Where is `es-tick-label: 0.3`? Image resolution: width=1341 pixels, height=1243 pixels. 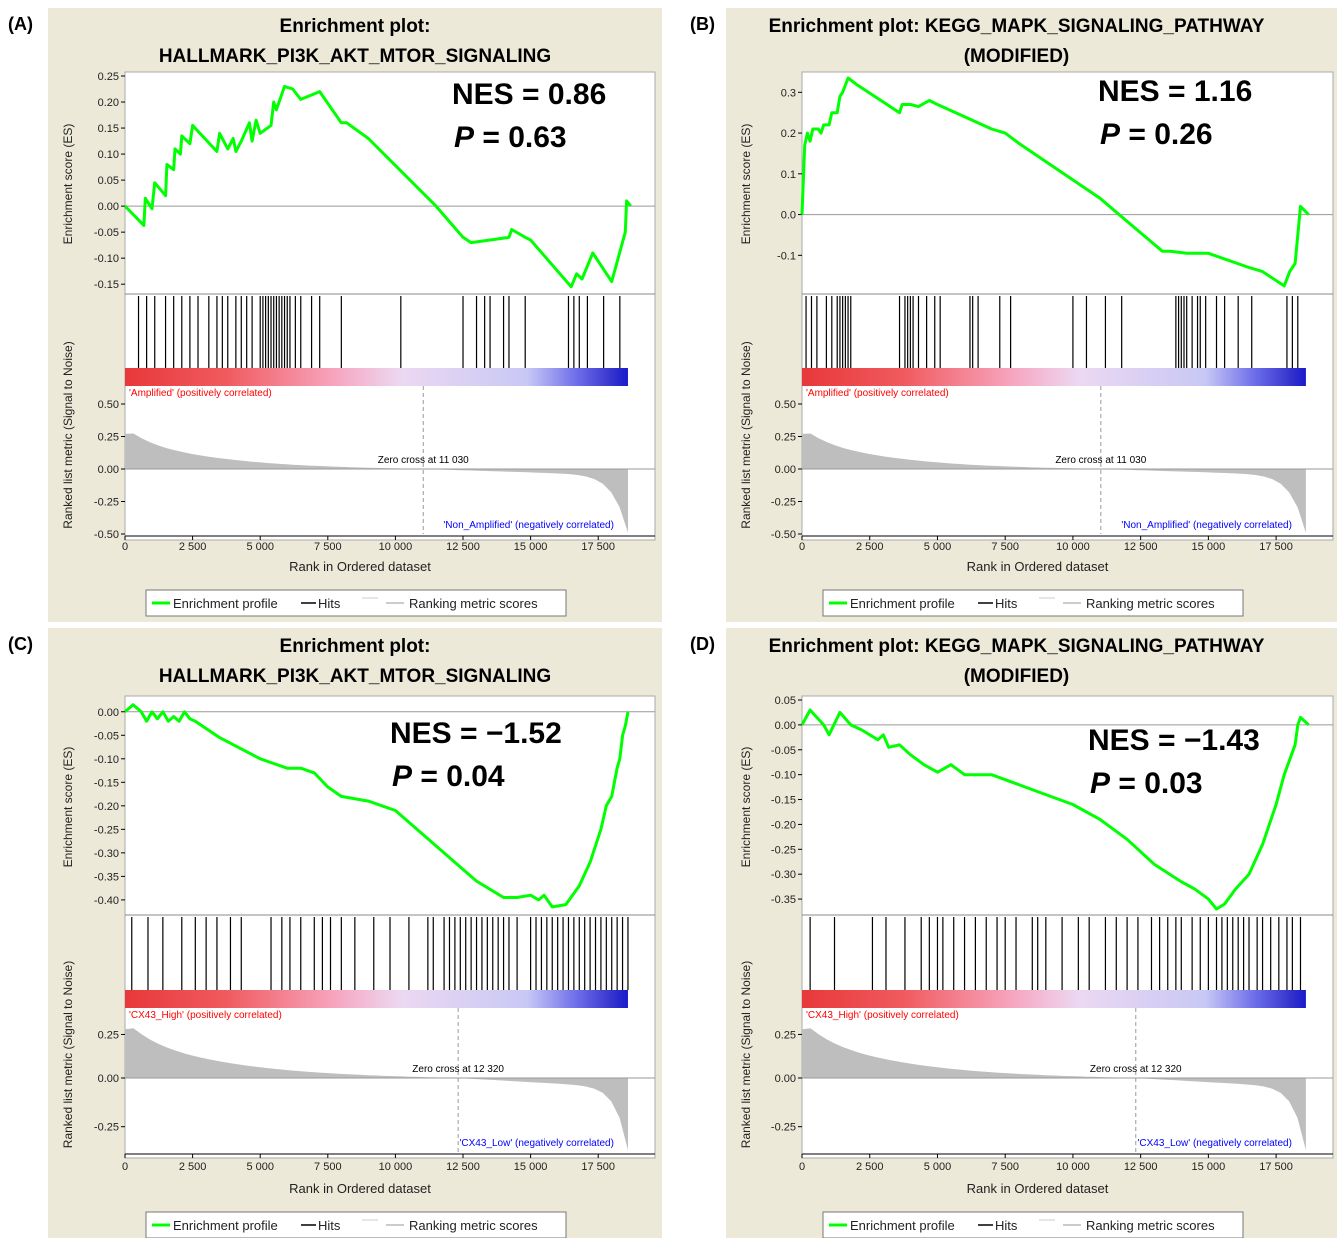
es-tick-label: 0.3 is located at coordinates (788, 93).